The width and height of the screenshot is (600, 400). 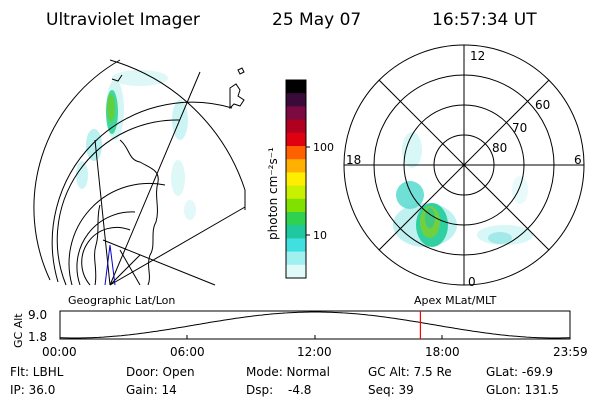 What do you see at coordinates (522, 390) in the screenshot?
I see `status-glon: GLon: 131.5` at bounding box center [522, 390].